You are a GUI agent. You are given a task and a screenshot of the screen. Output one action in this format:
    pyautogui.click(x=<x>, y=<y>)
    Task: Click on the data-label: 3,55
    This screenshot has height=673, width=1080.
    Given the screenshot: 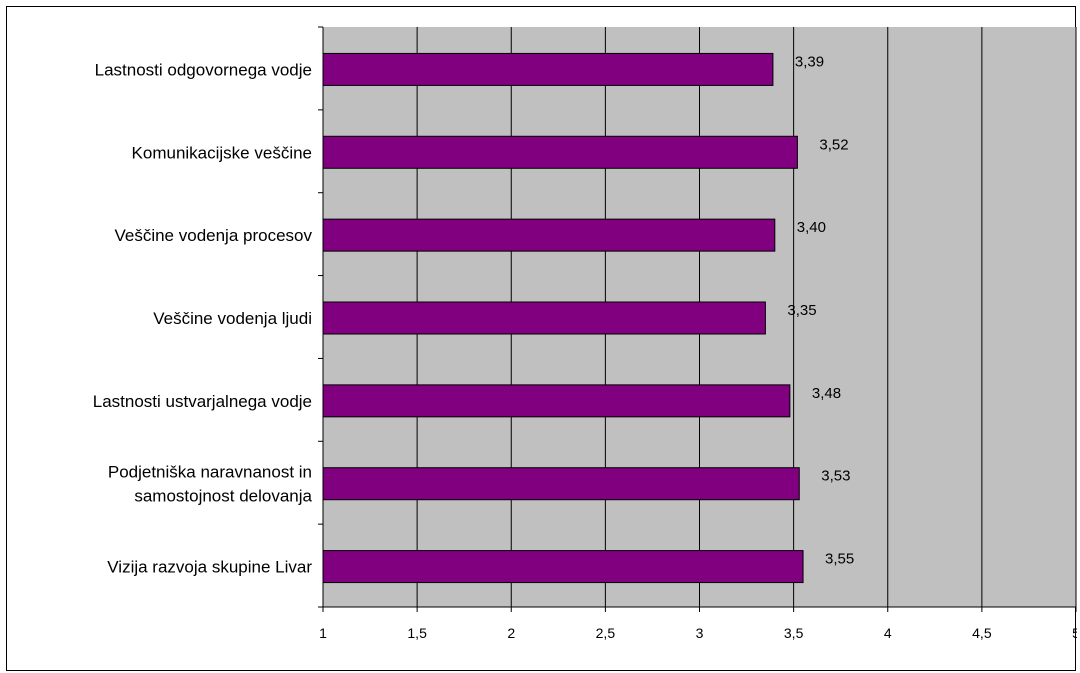 What is the action you would take?
    pyautogui.click(x=839, y=559)
    